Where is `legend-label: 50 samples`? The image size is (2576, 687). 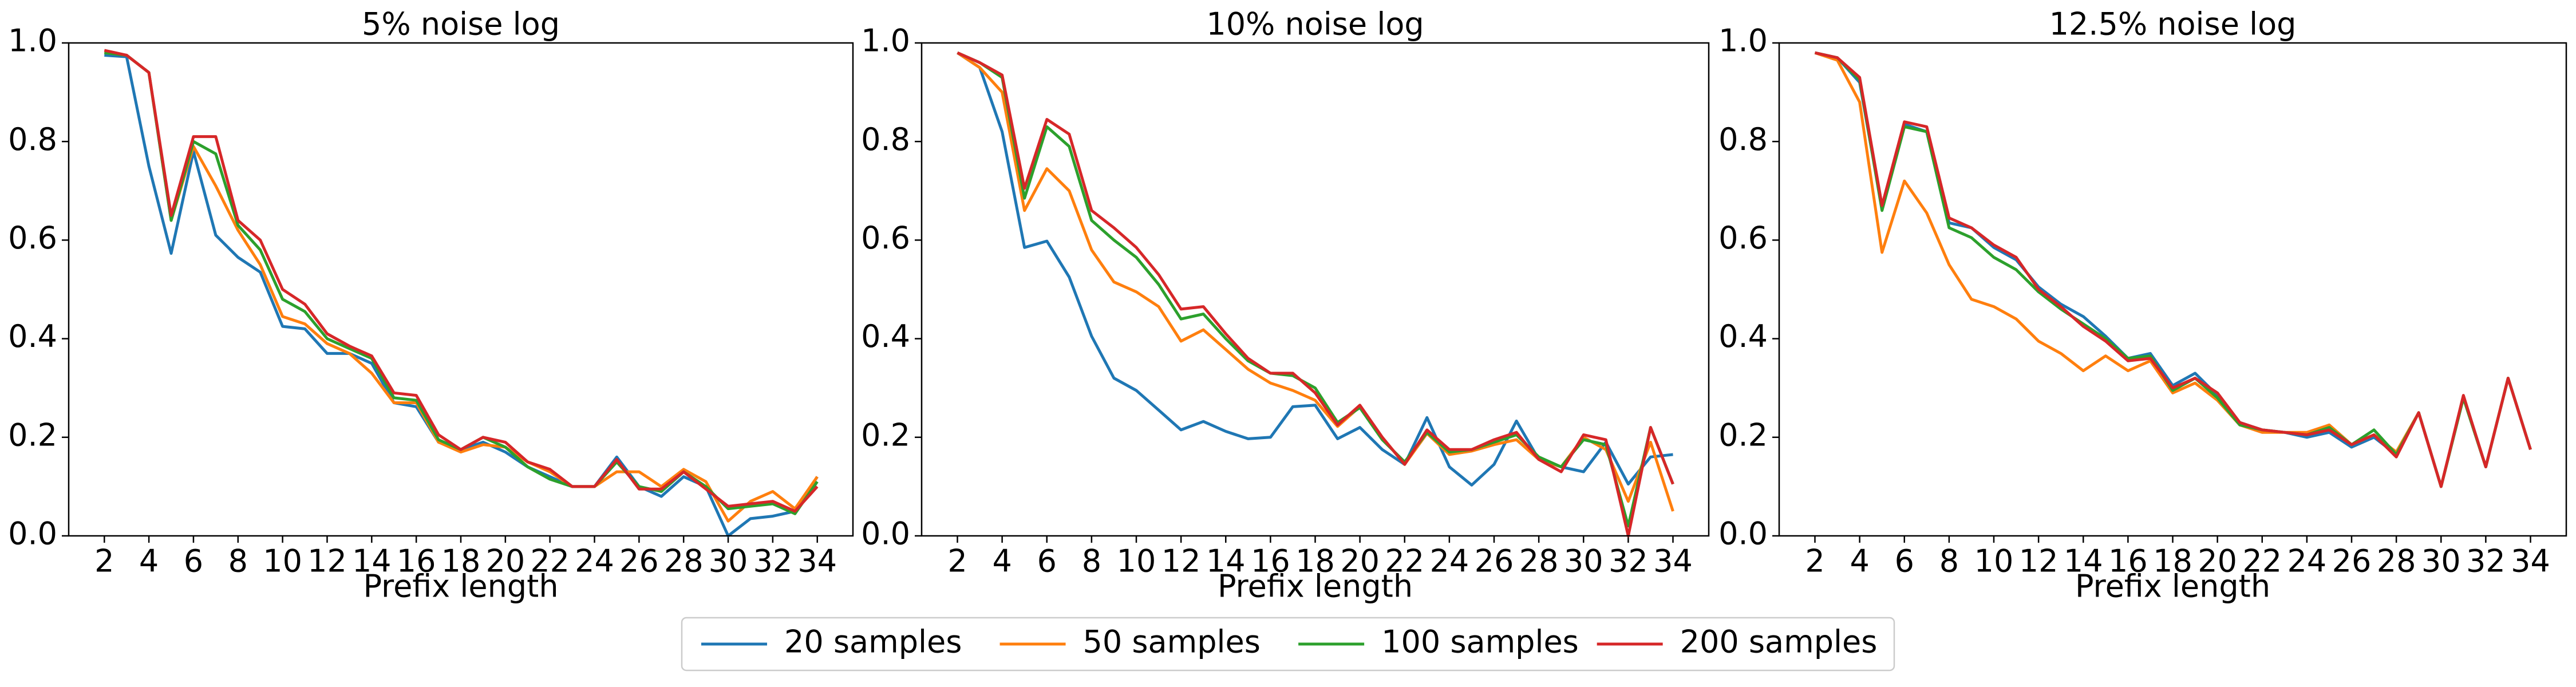
legend-label: 50 samples is located at coordinates (1172, 642).